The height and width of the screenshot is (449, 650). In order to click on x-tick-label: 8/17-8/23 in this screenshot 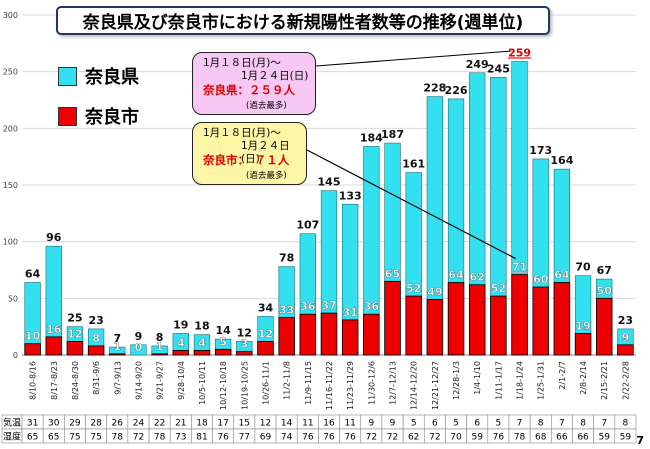, I will do `click(54, 380)`.